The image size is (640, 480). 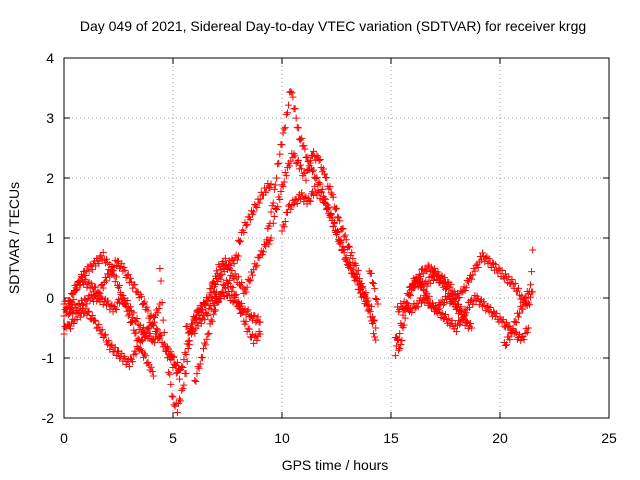 What do you see at coordinates (391, 438) in the screenshot?
I see `x-tick-label: 15` at bounding box center [391, 438].